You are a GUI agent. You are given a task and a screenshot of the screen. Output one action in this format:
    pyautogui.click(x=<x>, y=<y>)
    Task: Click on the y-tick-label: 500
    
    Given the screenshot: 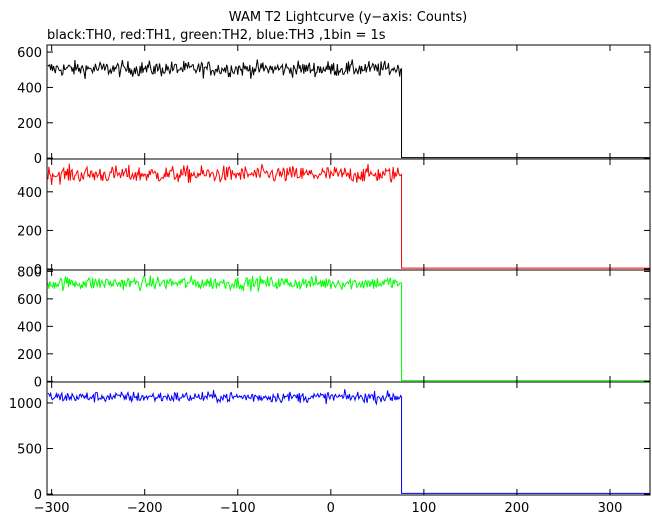 What is the action you would take?
    pyautogui.click(x=29, y=450)
    